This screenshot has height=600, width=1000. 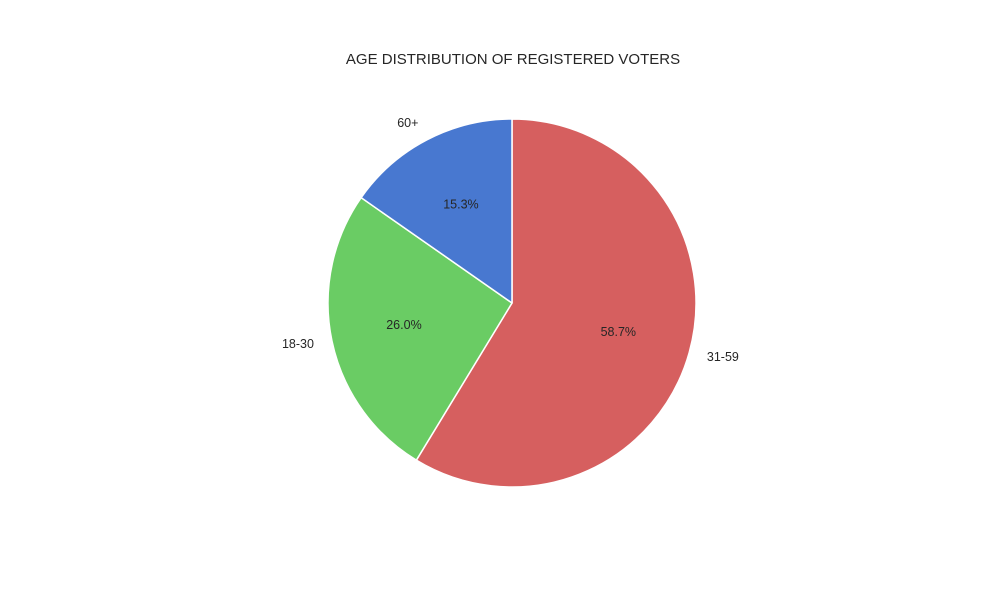 What do you see at coordinates (407, 123) in the screenshot?
I see `slice-label-60+: 60+` at bounding box center [407, 123].